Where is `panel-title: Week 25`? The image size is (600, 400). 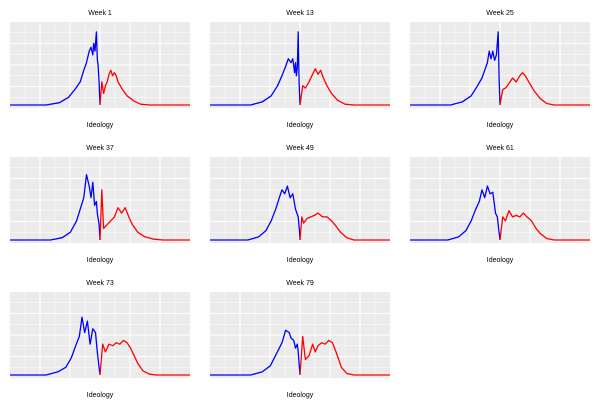 panel-title: Week 25 is located at coordinates (500, 13).